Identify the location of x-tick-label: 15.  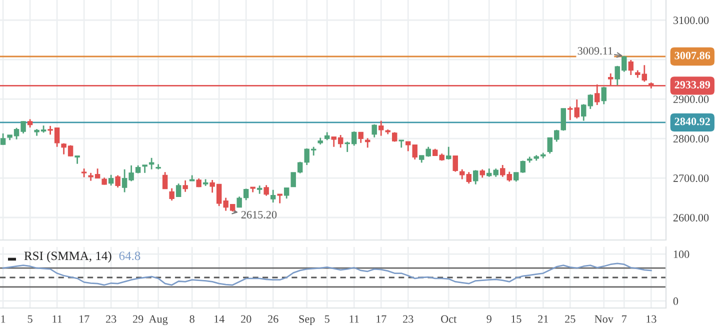
(517, 319).